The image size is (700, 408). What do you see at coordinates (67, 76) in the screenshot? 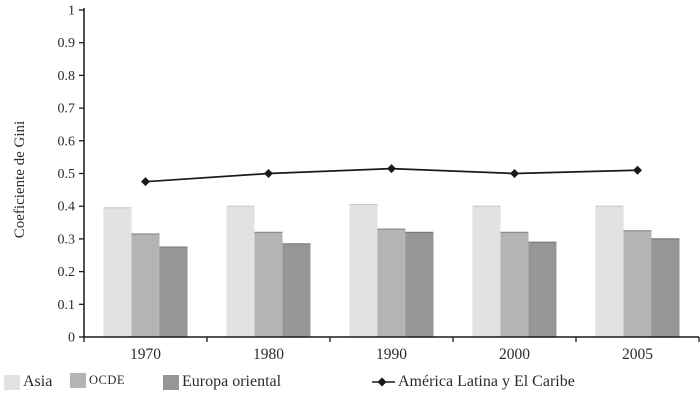
I see `y-tick-label: 0.8` at bounding box center [67, 76].